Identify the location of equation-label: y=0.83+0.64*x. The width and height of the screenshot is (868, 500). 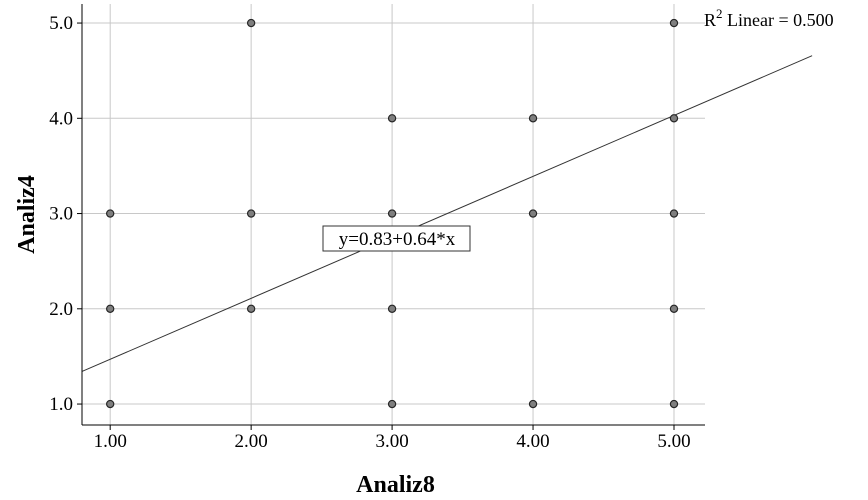
(396, 238).